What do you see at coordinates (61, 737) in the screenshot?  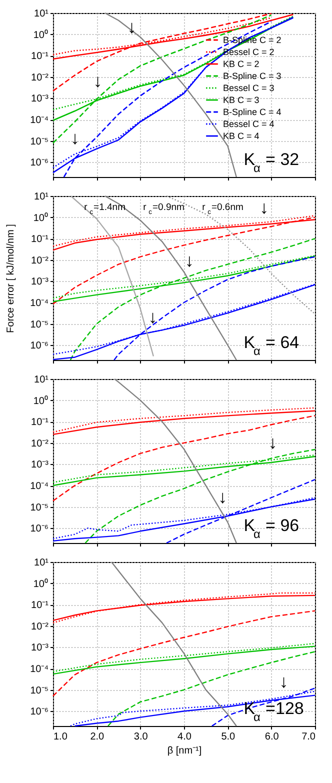 I see `x-tick-label: 1.0` at bounding box center [61, 737].